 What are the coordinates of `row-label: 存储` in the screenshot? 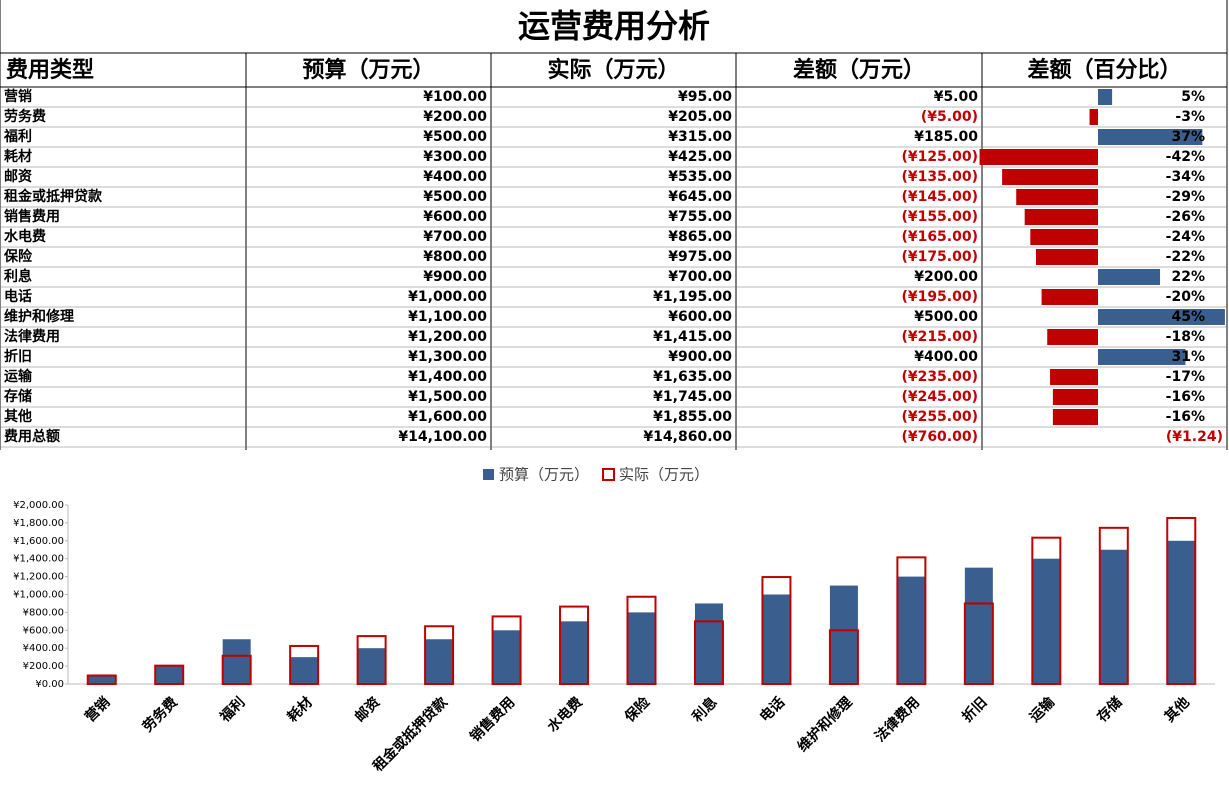 It's located at (18, 396).